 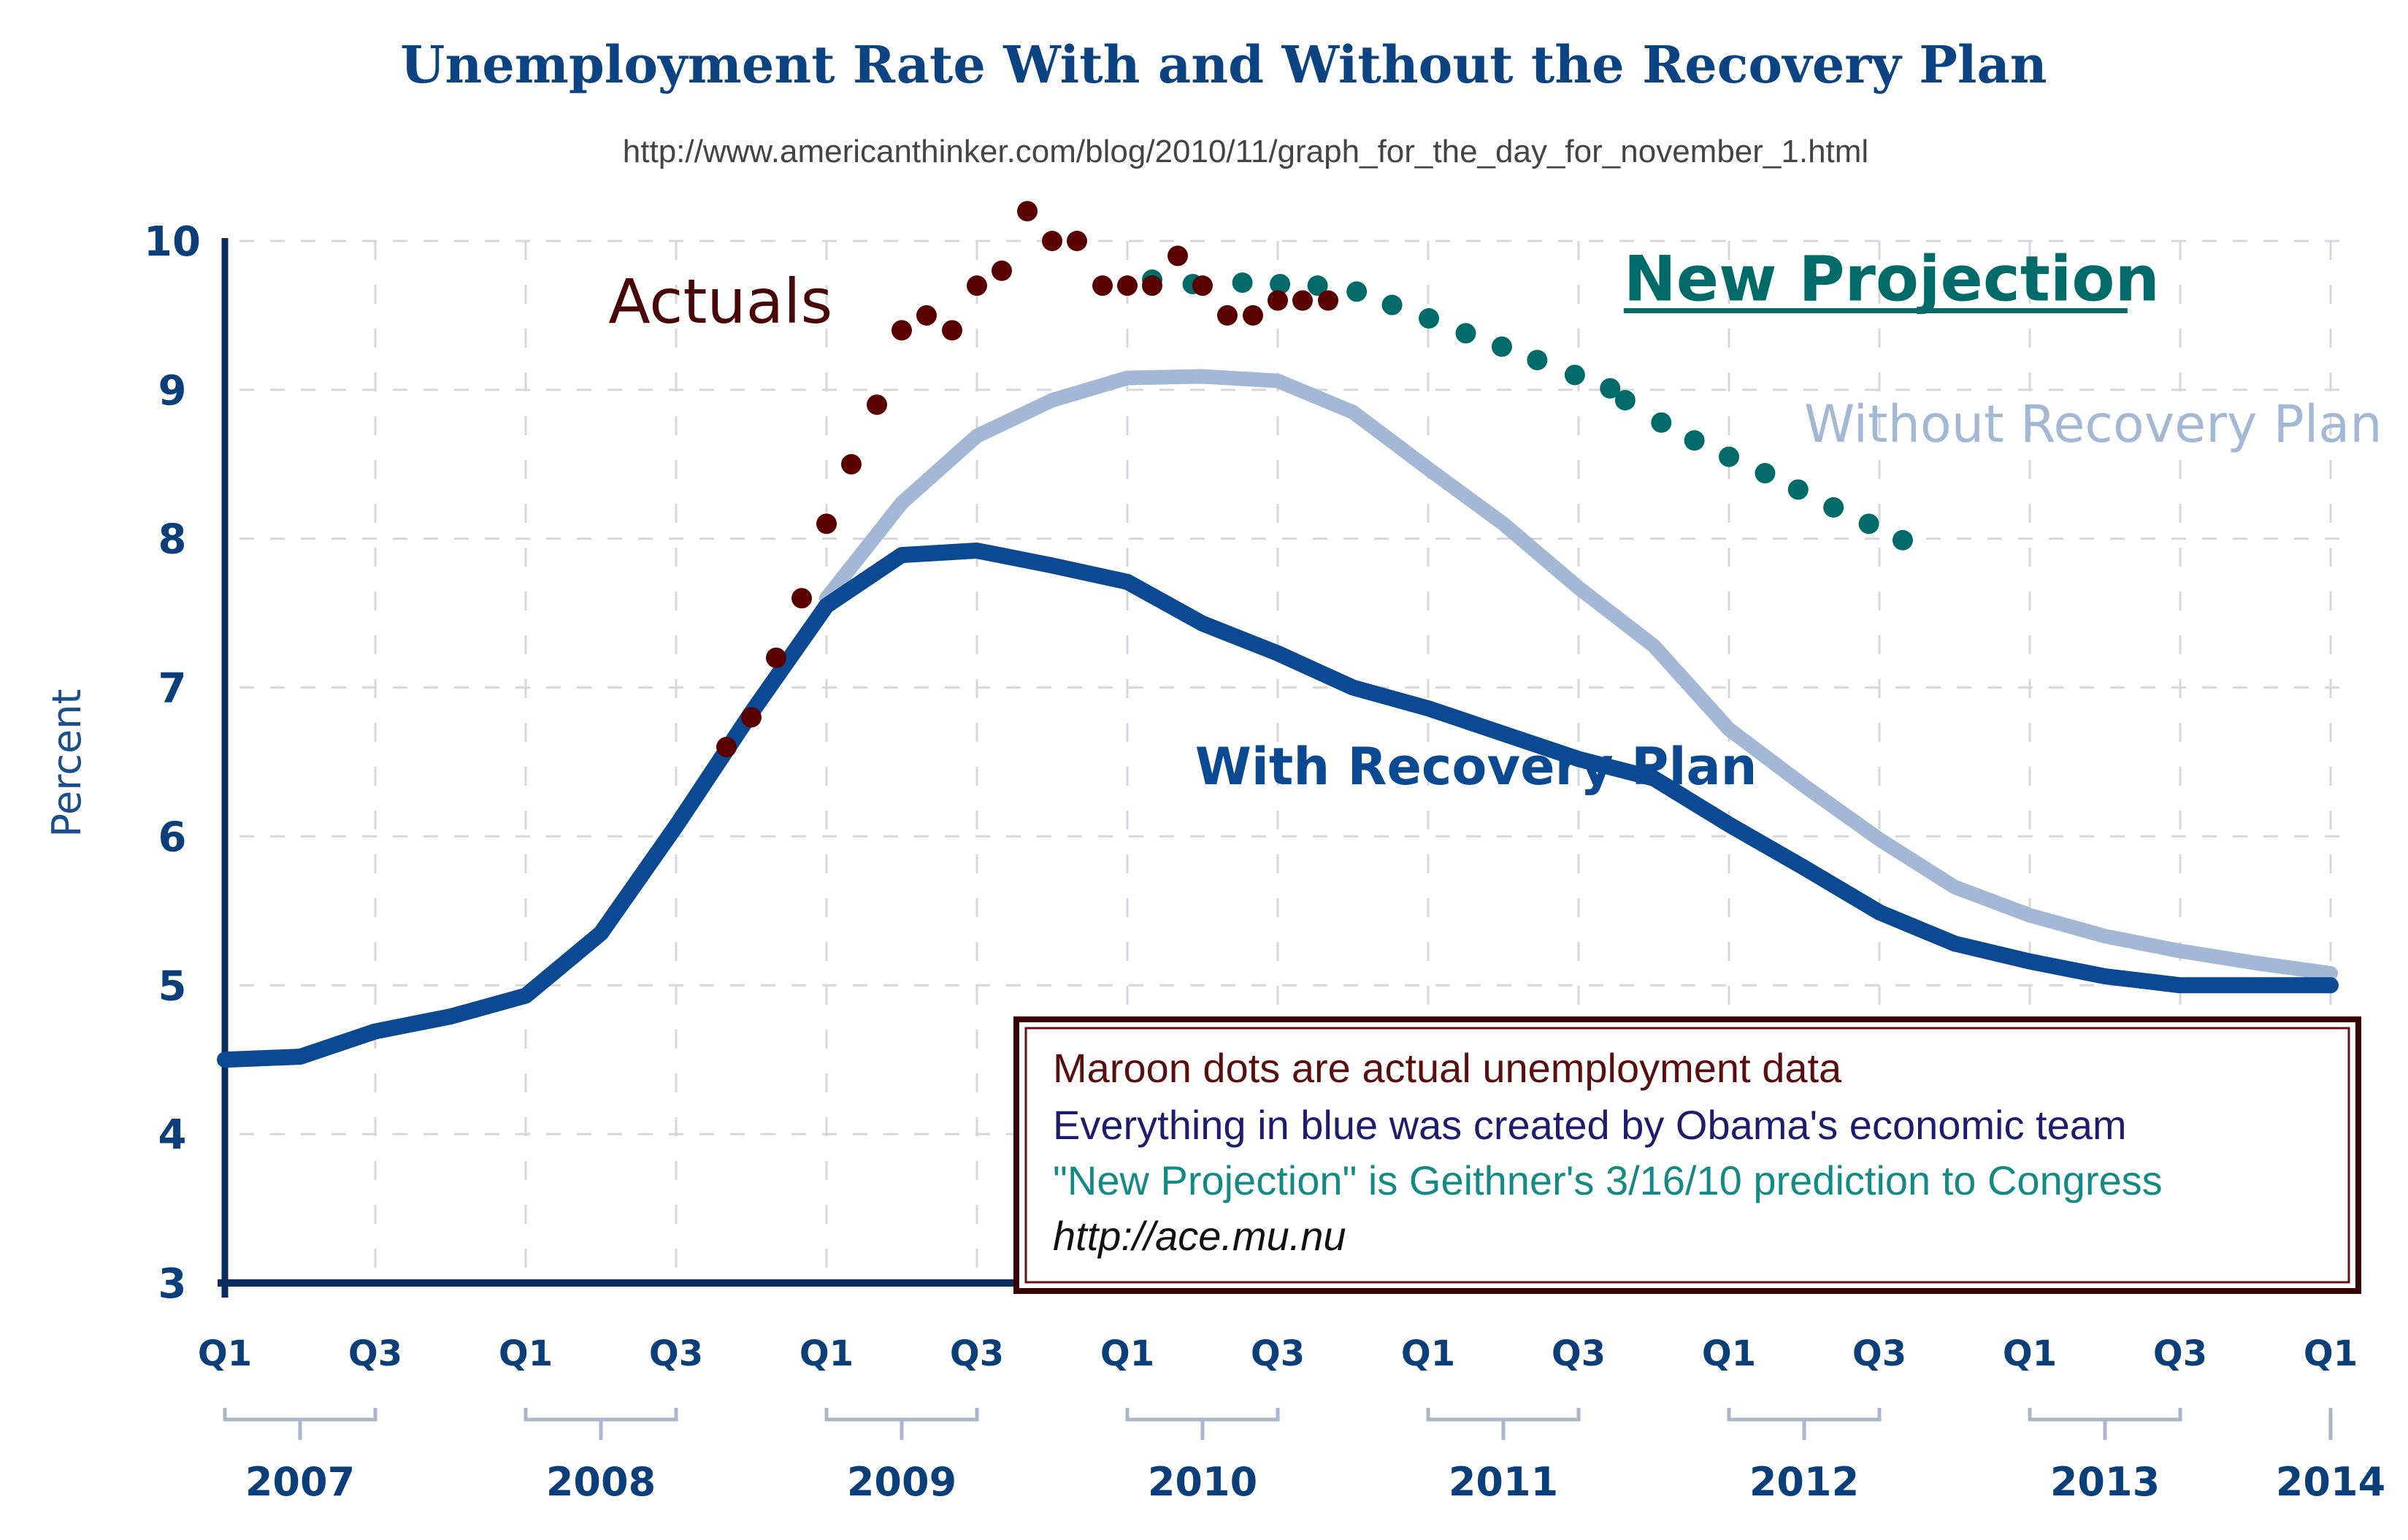 I want to click on year-label: 2009, so click(x=901, y=1482).